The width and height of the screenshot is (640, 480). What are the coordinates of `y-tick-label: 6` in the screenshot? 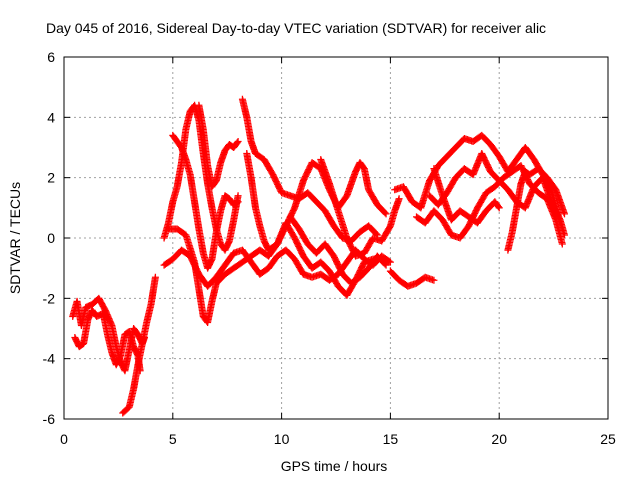 It's located at (51, 57).